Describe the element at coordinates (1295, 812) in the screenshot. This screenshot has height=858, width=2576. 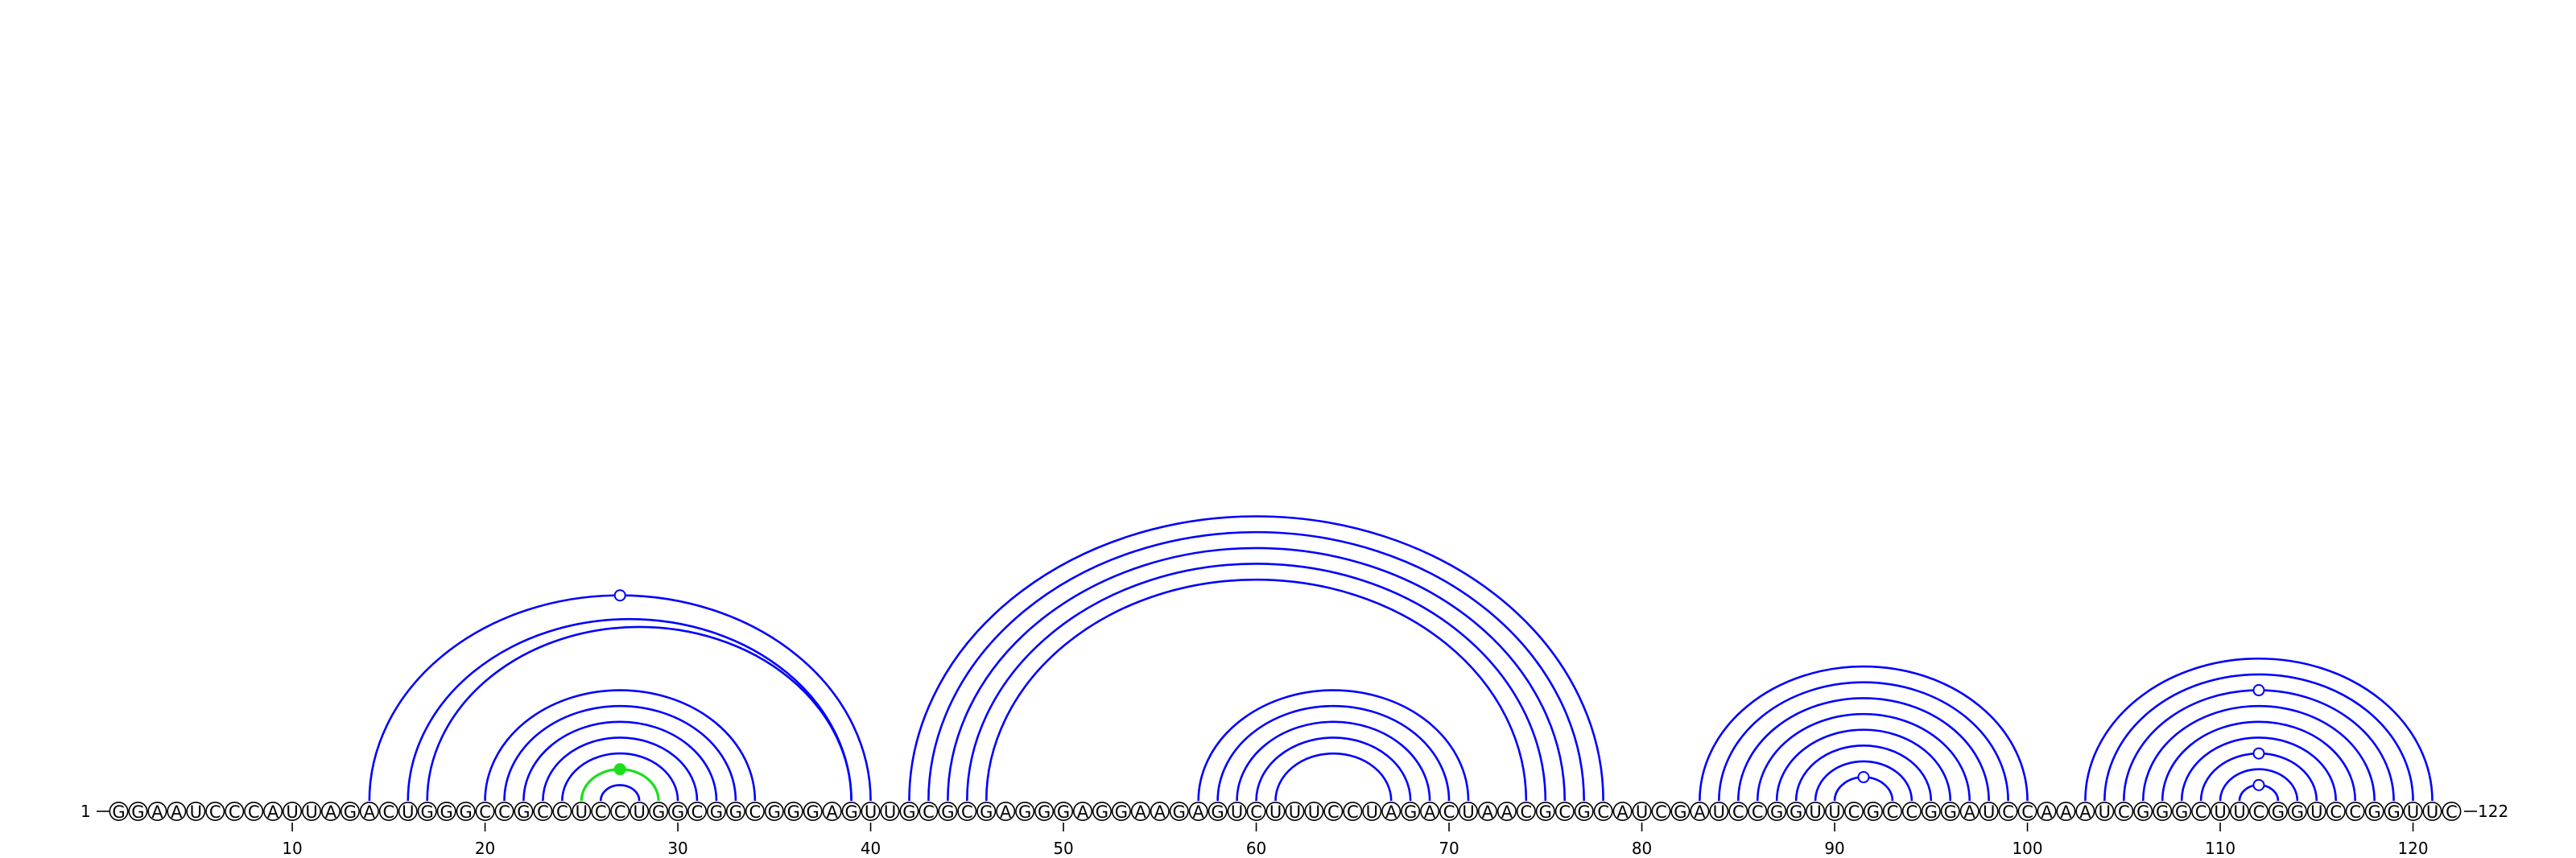
I see `nucleotide-62: U` at that location.